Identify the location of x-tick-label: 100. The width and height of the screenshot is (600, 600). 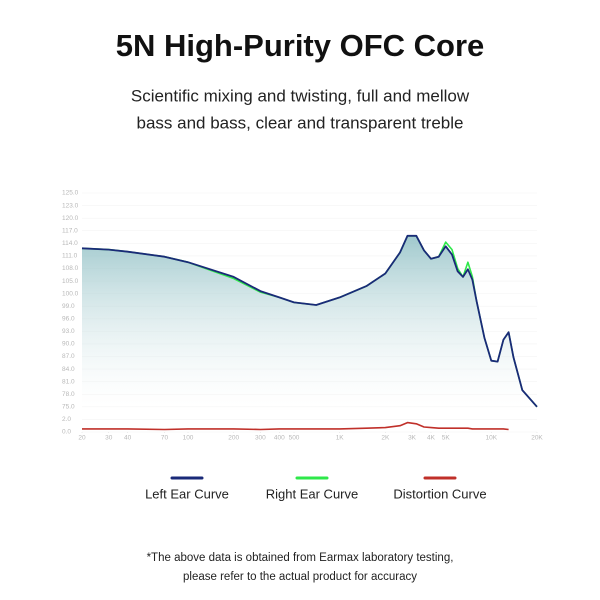
(188, 438).